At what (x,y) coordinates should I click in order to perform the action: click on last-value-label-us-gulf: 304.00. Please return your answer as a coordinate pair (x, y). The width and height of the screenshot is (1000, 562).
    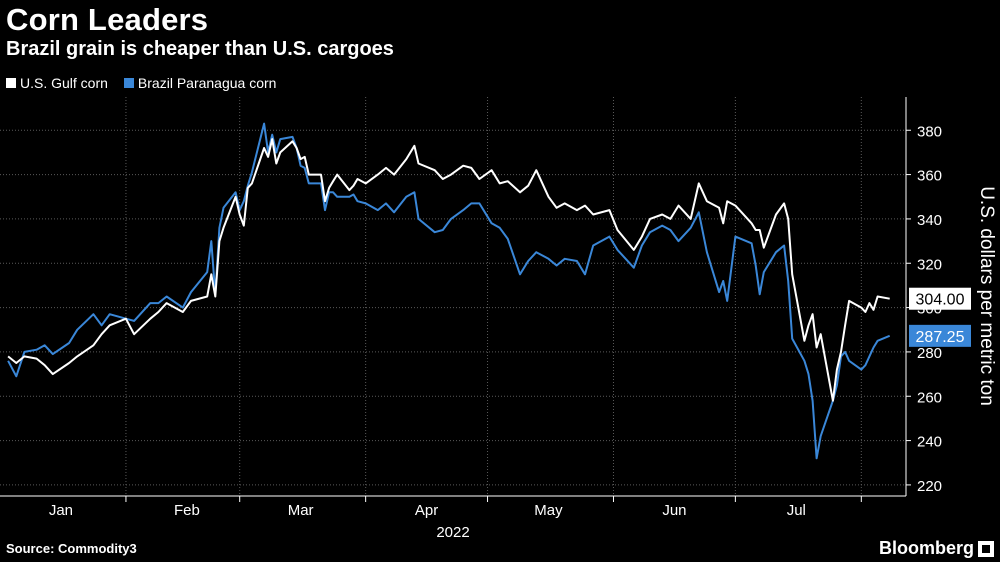
    Looking at the image, I should click on (940, 300).